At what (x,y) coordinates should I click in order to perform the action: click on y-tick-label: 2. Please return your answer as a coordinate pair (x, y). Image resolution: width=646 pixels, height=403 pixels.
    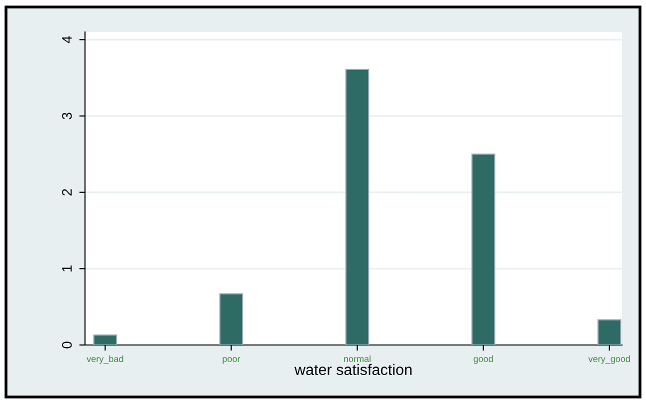
    Looking at the image, I should click on (67, 192).